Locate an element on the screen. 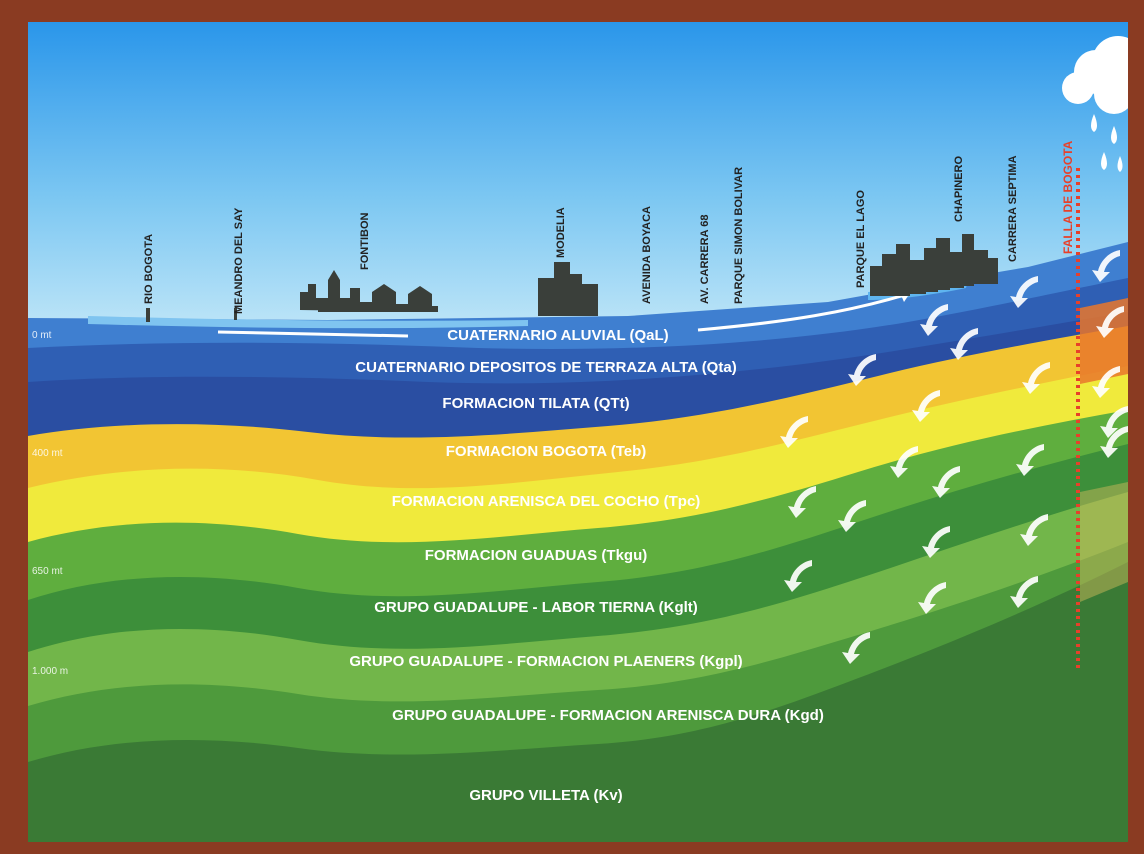 Image resolution: width=1144 pixels, height=854 pixels. place-label-8: CHAPINERO is located at coordinates (959, 189).